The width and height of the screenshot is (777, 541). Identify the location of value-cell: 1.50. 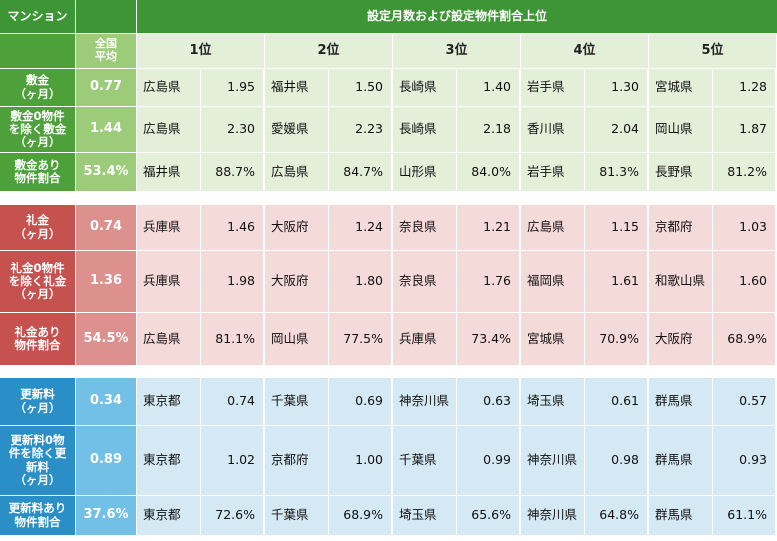
(360, 87).